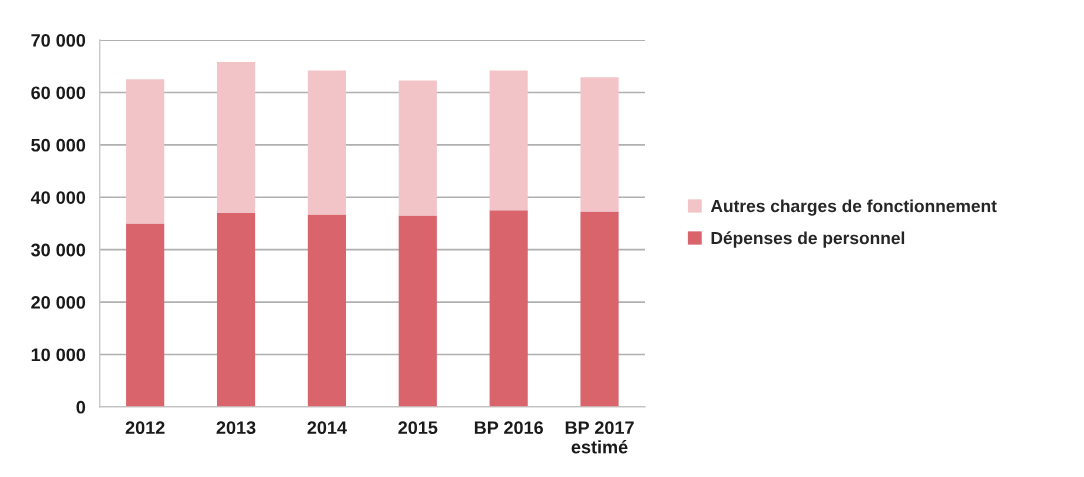  Describe the element at coordinates (808, 239) in the screenshot. I see `legend-label: Dépenses de personnel` at that location.